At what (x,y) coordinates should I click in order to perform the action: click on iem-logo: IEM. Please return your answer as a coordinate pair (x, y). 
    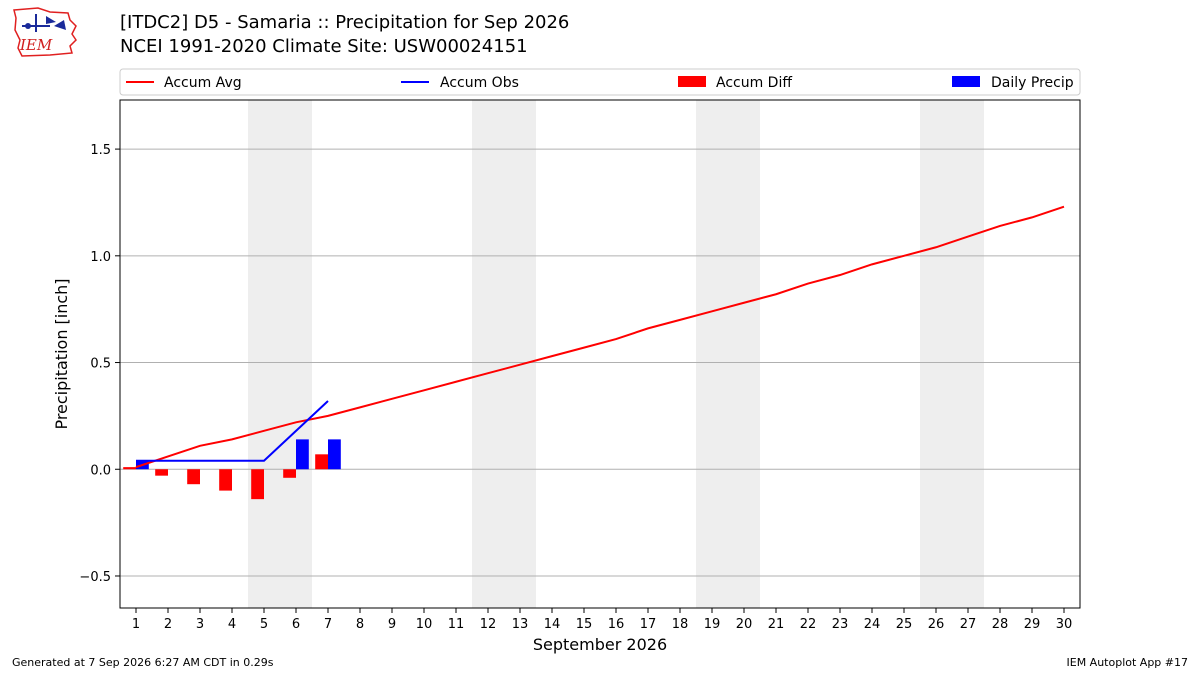
    Looking at the image, I should click on (45, 32).